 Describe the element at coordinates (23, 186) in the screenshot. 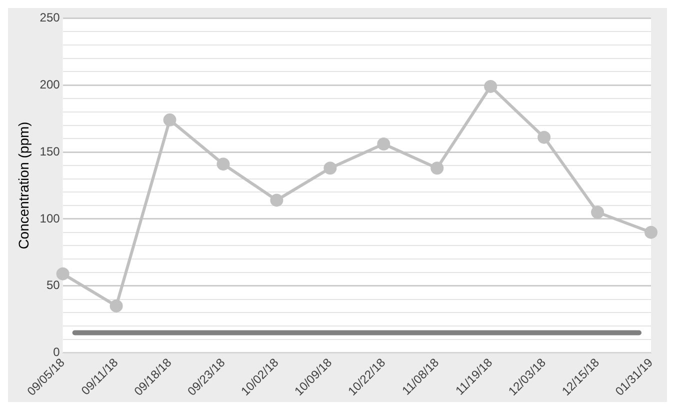

I see `y-axis-title: Concentration (ppm)` at that location.